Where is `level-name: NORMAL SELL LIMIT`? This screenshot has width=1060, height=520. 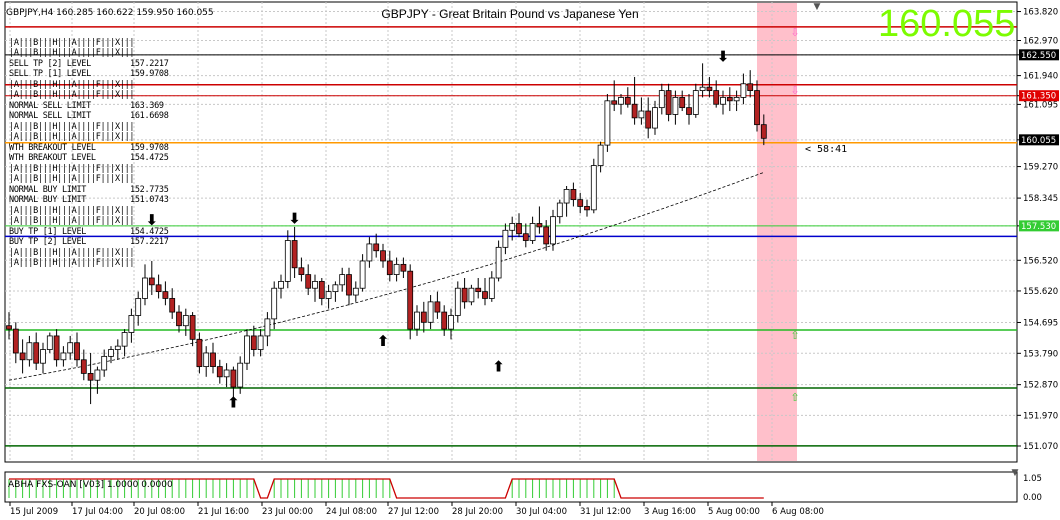 level-name: NORMAL SELL LIMIT is located at coordinates (50, 116).